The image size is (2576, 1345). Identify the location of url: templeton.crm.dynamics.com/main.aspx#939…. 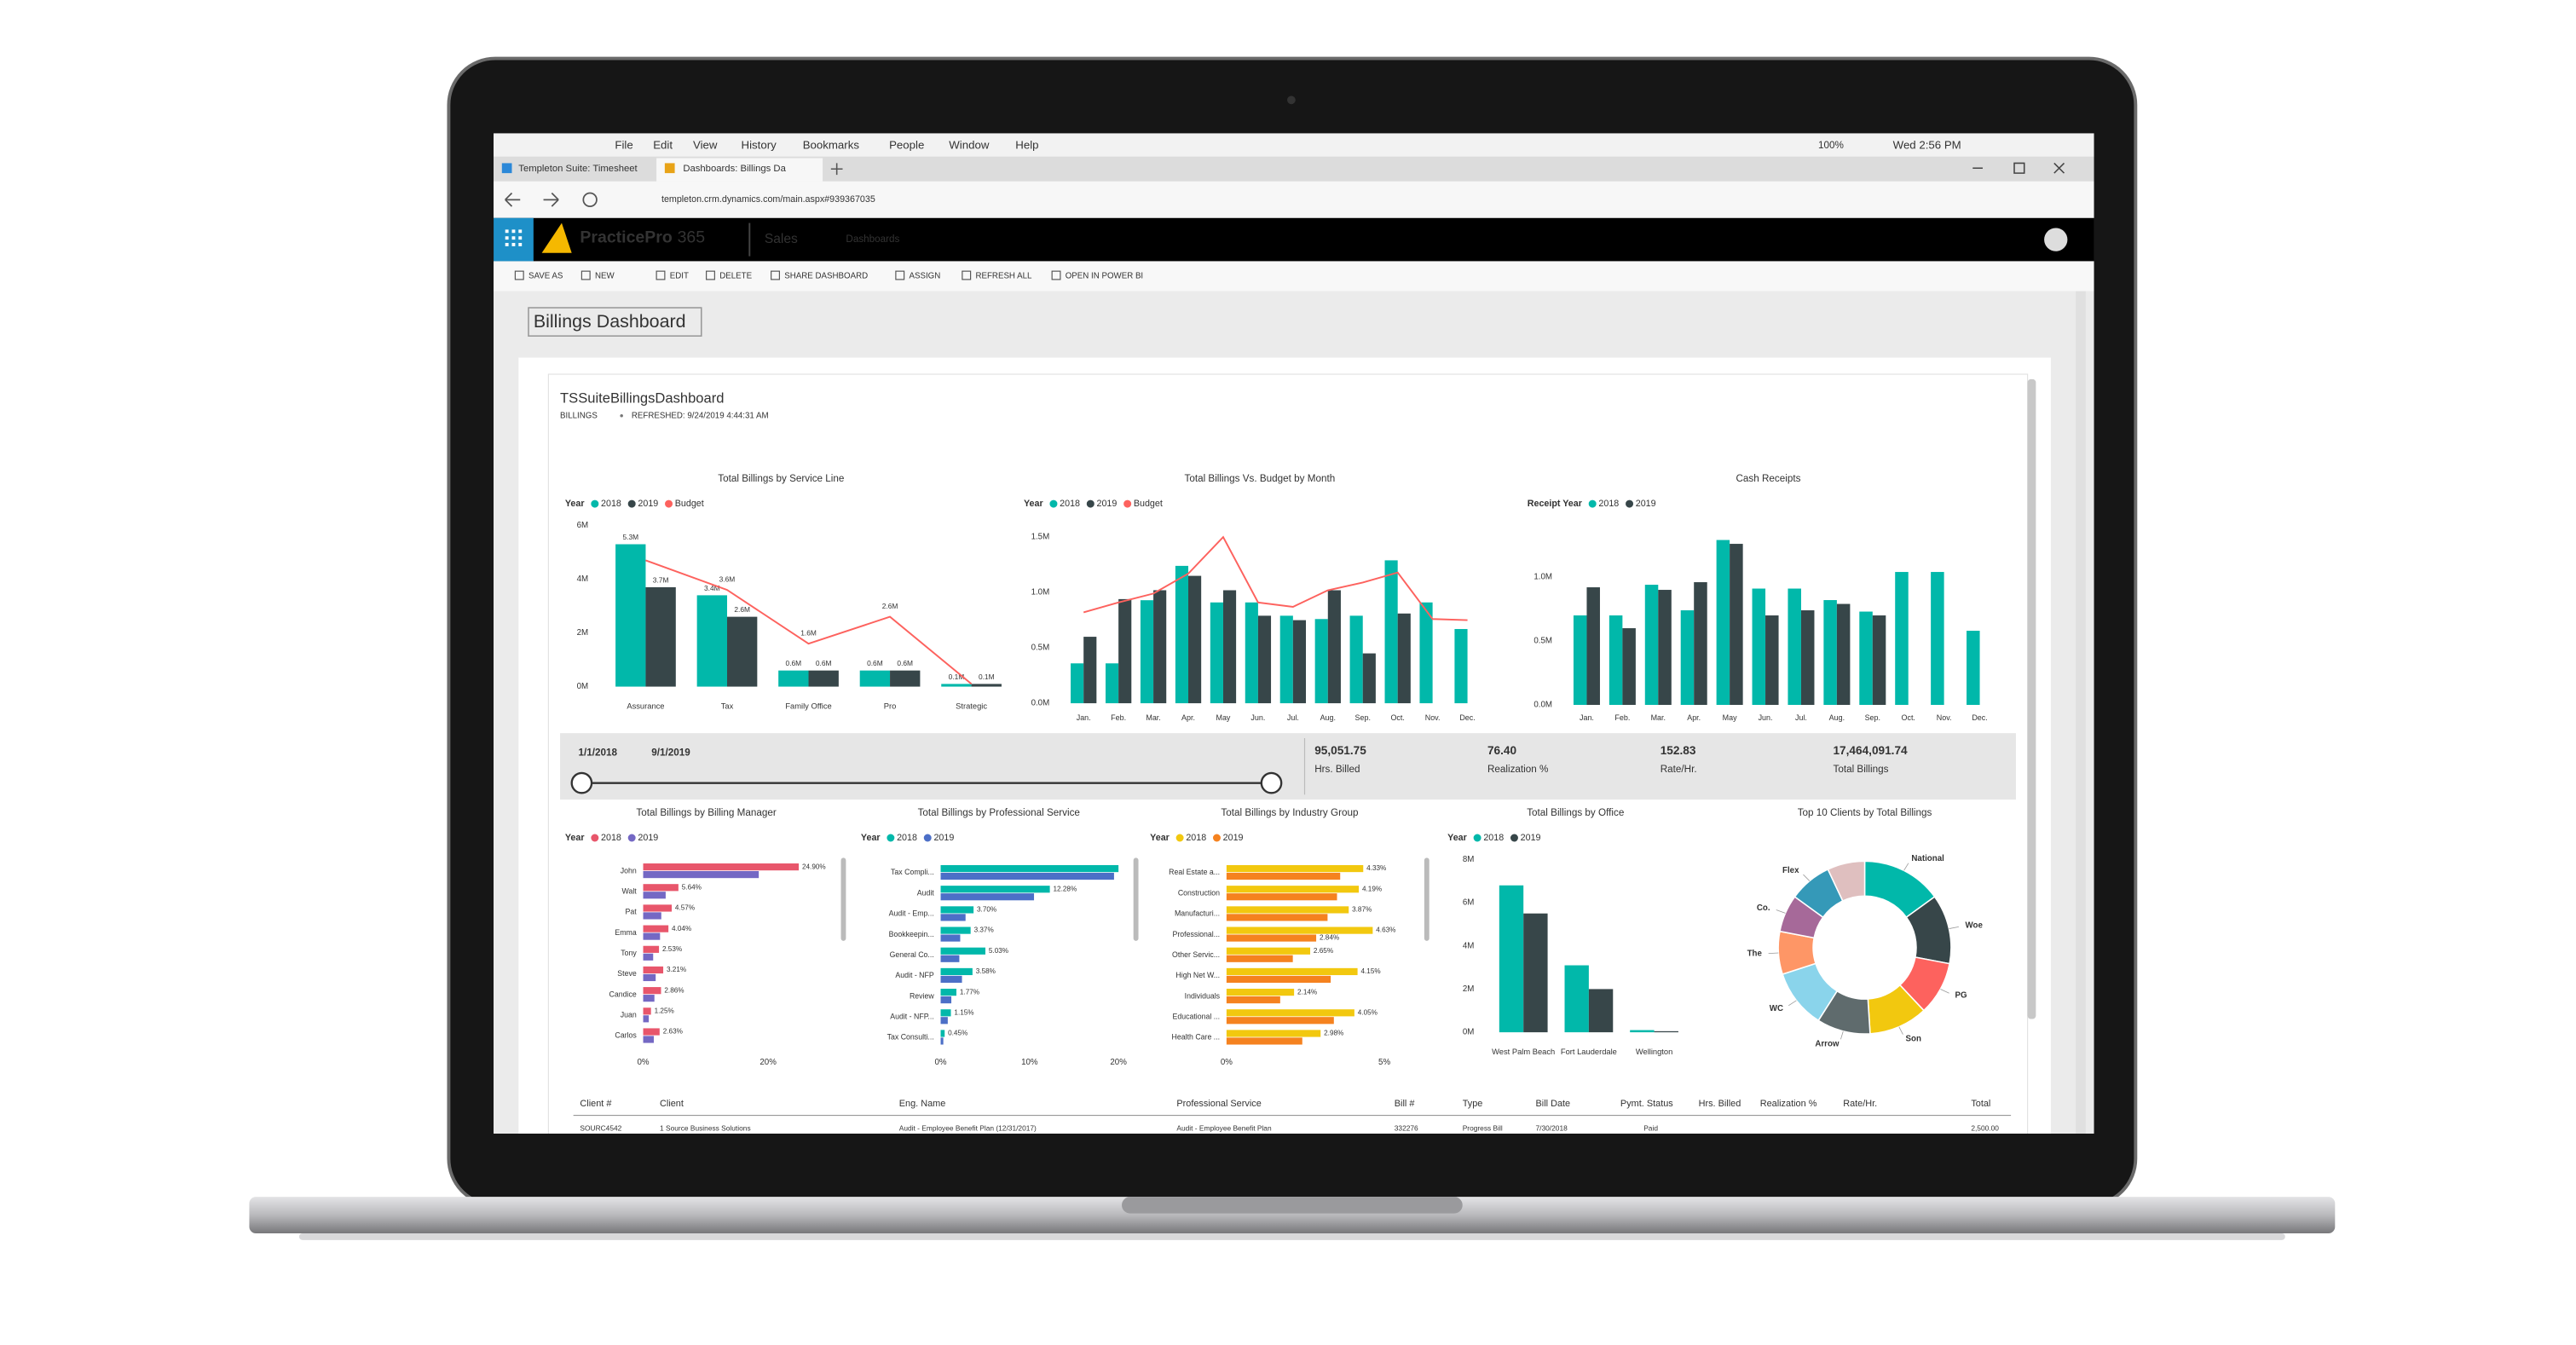
(768, 199).